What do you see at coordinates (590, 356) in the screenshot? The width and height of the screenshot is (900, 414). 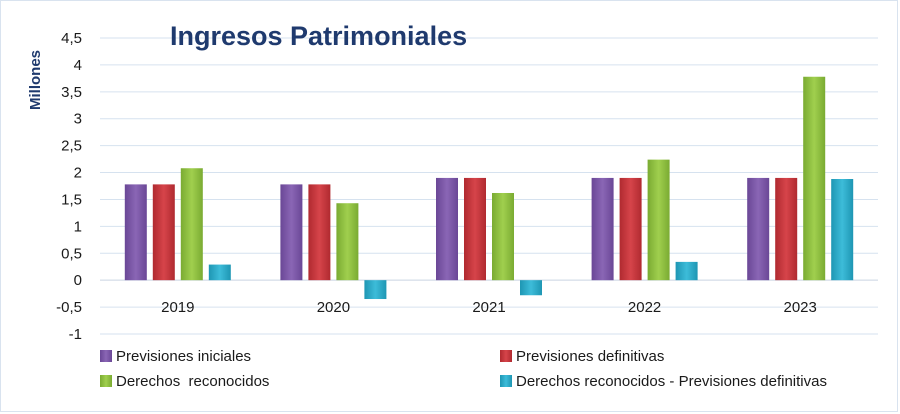 I see `legend-label: Previsiones definitivas` at bounding box center [590, 356].